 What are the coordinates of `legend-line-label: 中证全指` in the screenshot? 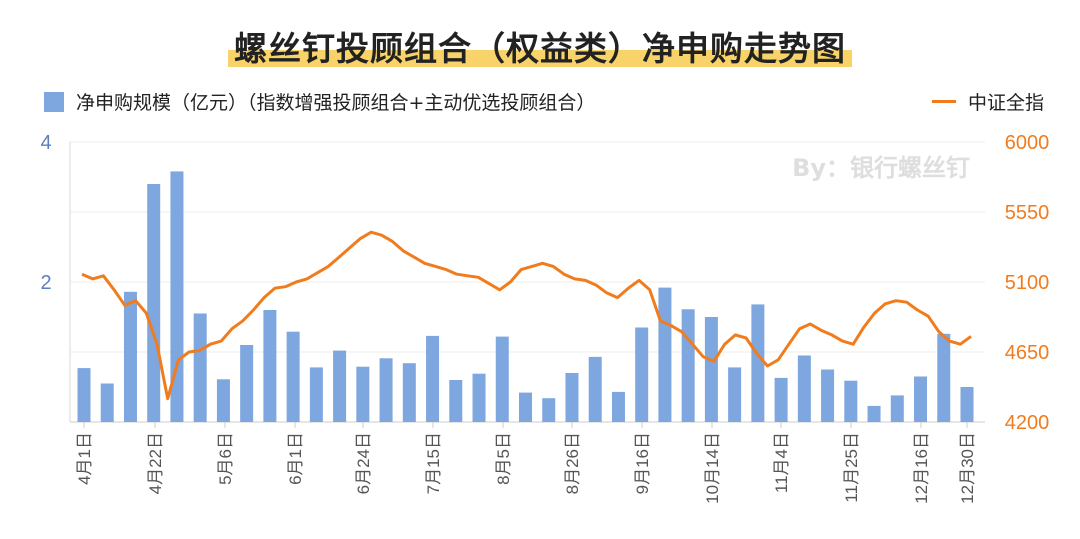 It's located at (1005, 103).